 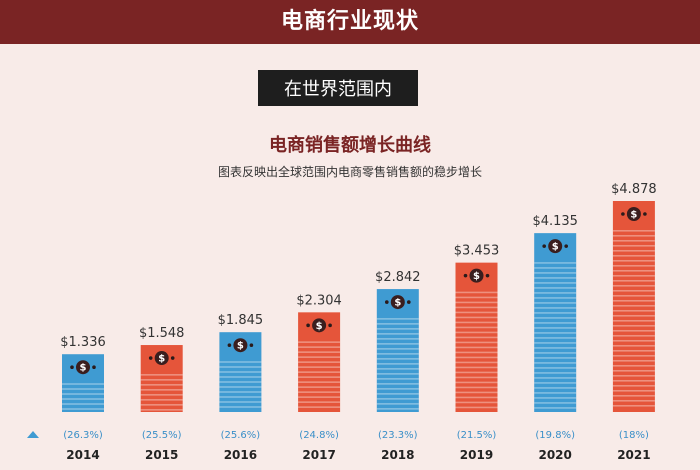 What do you see at coordinates (241, 435) in the screenshot?
I see `growth-label: (25.6%)` at bounding box center [241, 435].